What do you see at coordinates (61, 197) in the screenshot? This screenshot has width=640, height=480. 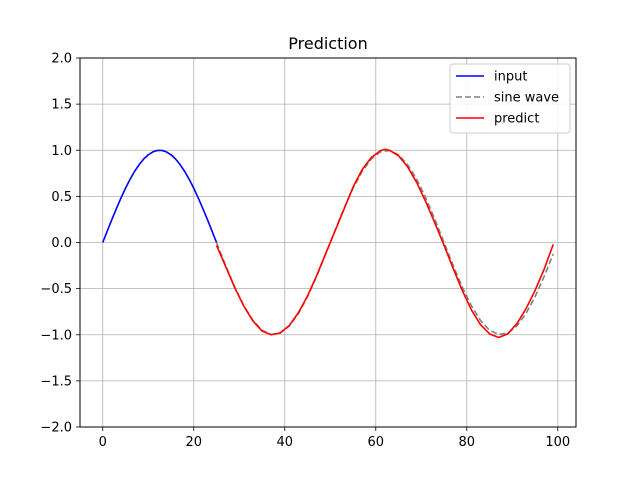 I see `y-tick-label: 0.5` at bounding box center [61, 197].